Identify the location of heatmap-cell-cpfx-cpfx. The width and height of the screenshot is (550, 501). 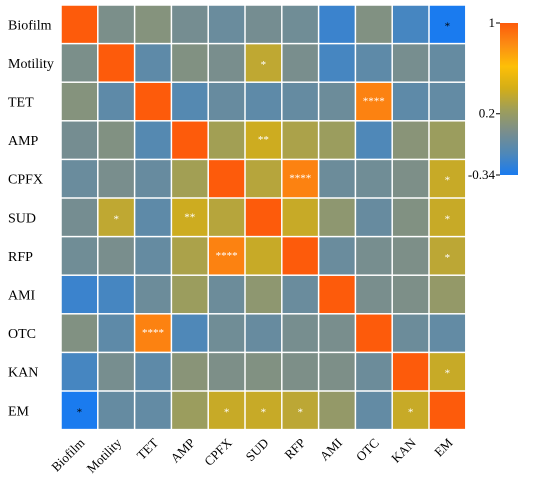
(226, 179).